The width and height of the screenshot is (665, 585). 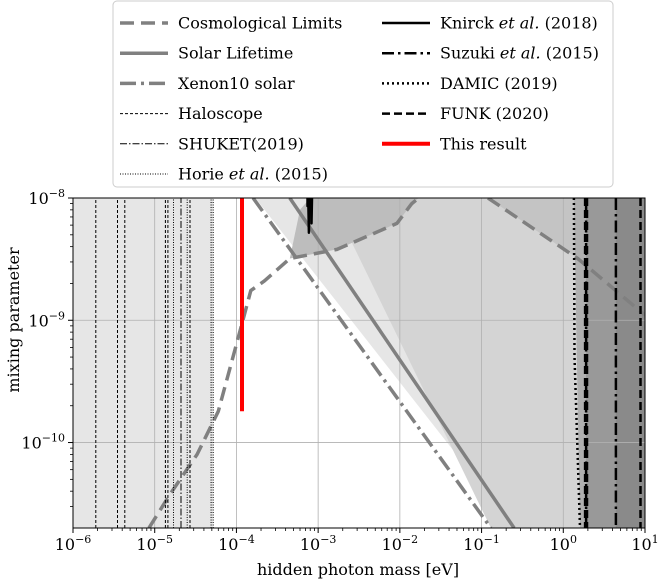 I want to click on legend-label: Xenon10 solar, so click(x=236, y=83).